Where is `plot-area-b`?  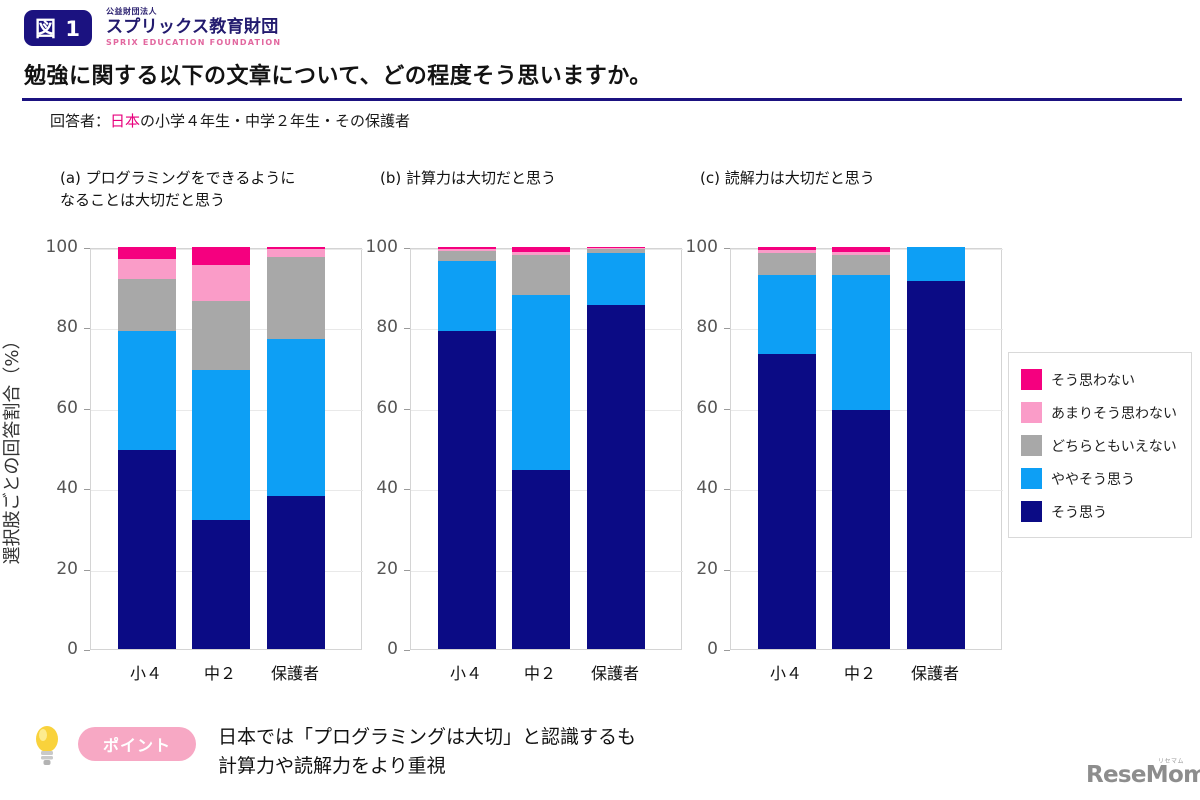 plot-area-b is located at coordinates (546, 448).